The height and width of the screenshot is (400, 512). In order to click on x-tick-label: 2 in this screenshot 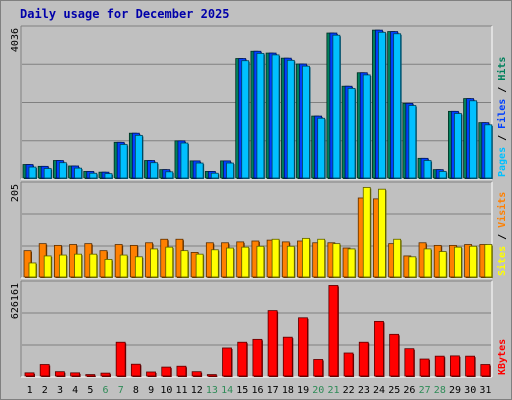, I will do `click(45, 390)`.